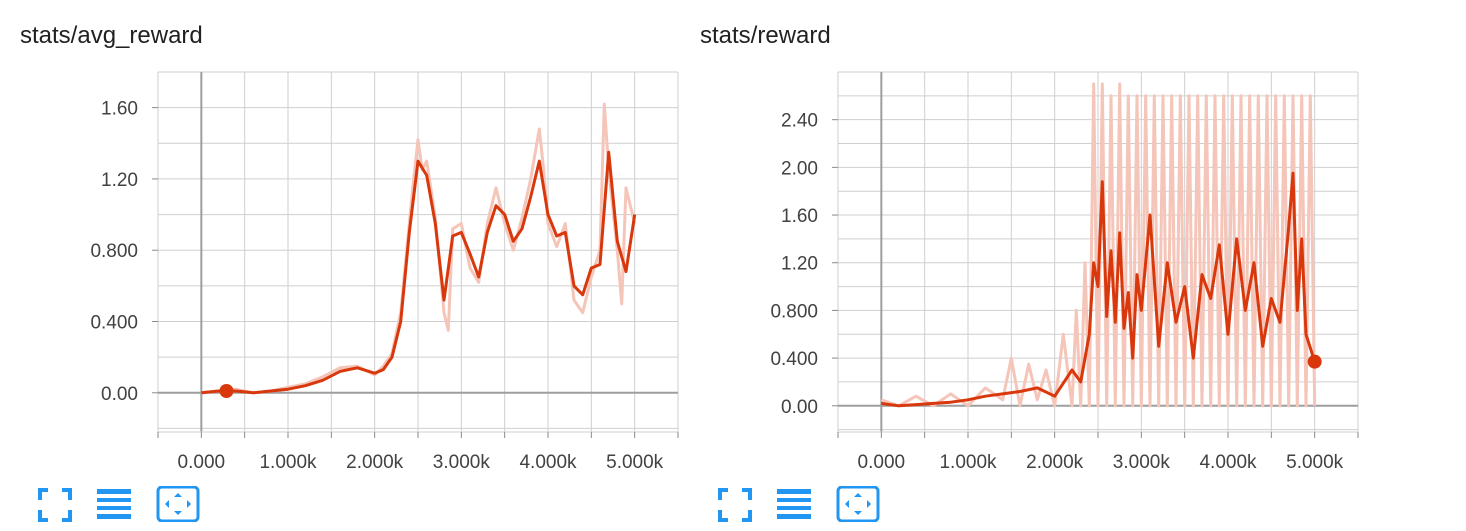  I want to click on y-tick-label: 2.40, so click(799, 121).